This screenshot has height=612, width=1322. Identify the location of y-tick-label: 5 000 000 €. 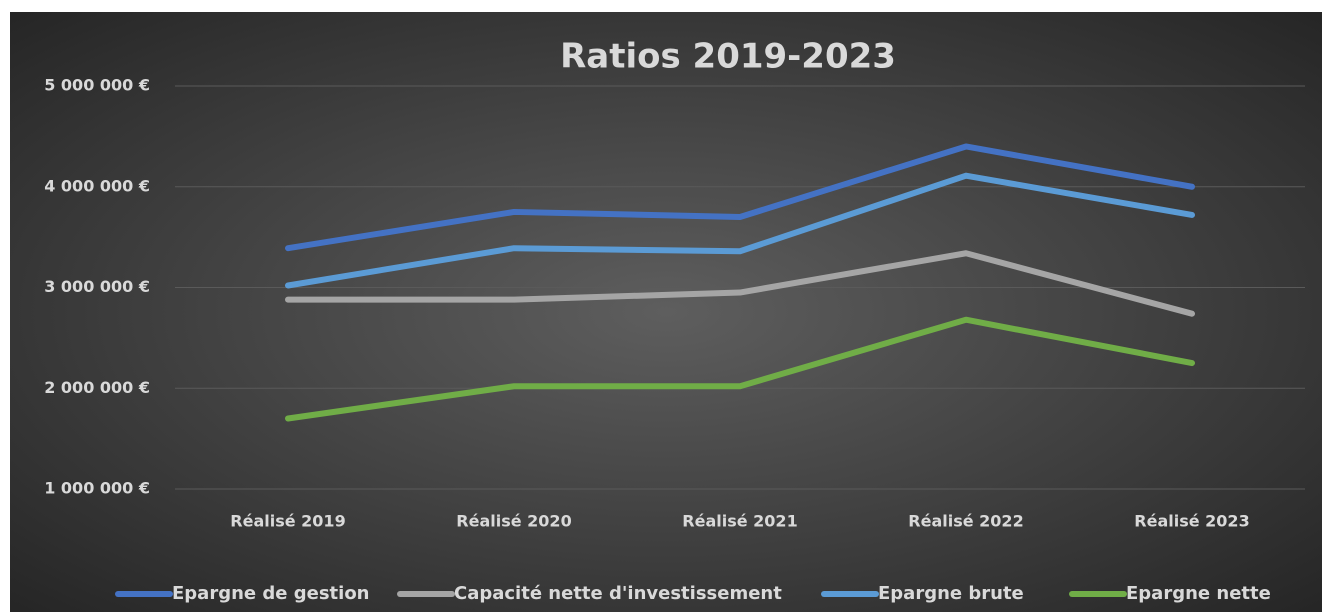
(97, 85).